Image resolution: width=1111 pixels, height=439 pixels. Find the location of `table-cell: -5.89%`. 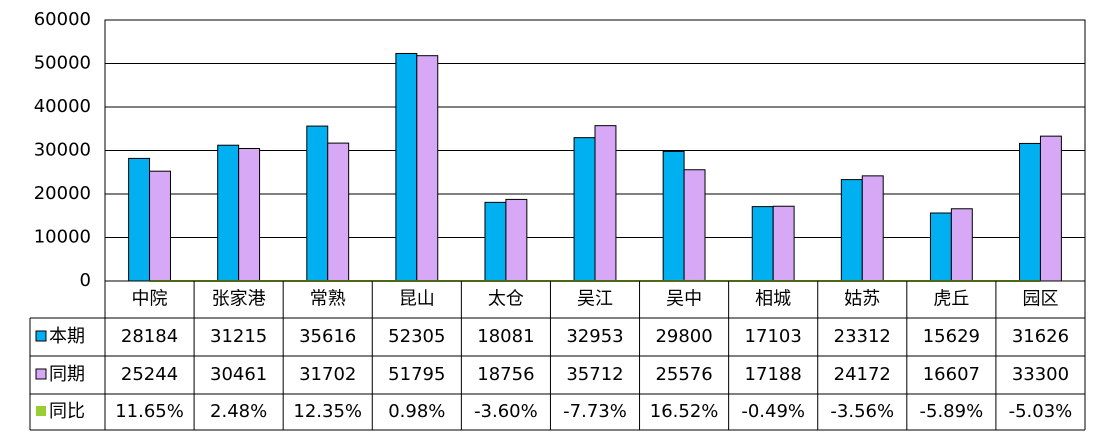

table-cell: -5.89% is located at coordinates (952, 411).